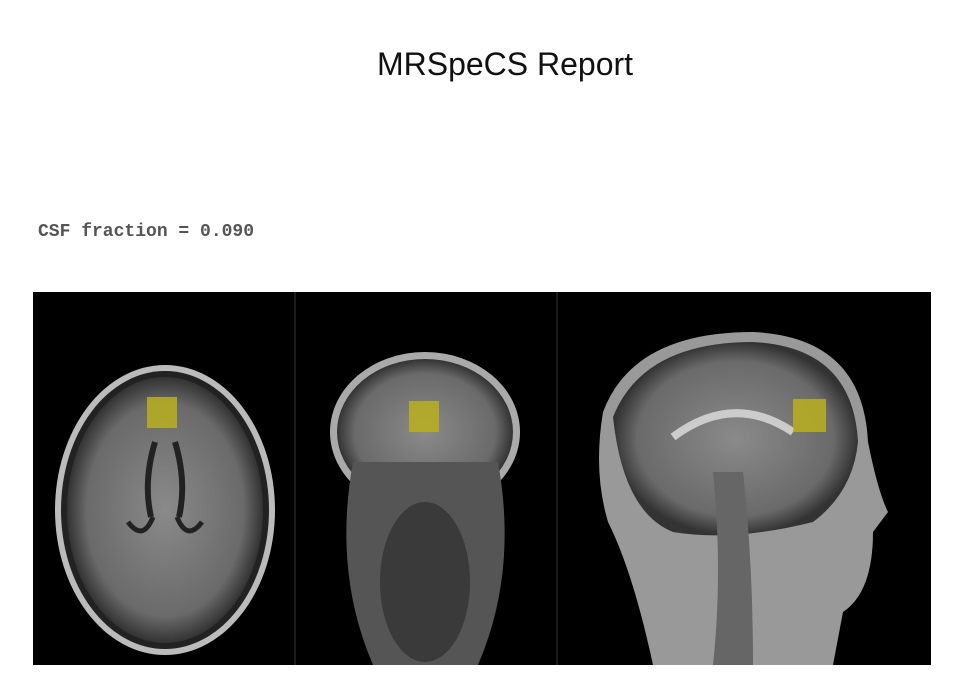 The image size is (954, 691). Describe the element at coordinates (165, 510) in the screenshot. I see `axial-view` at that location.